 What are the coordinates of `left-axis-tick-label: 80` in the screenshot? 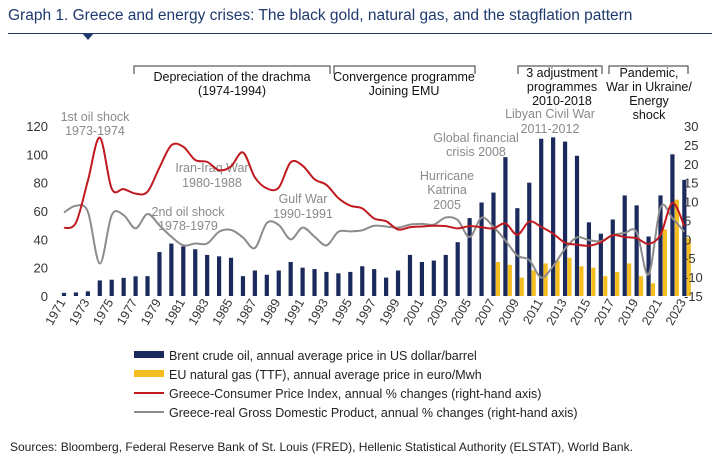 It's located at (41, 183).